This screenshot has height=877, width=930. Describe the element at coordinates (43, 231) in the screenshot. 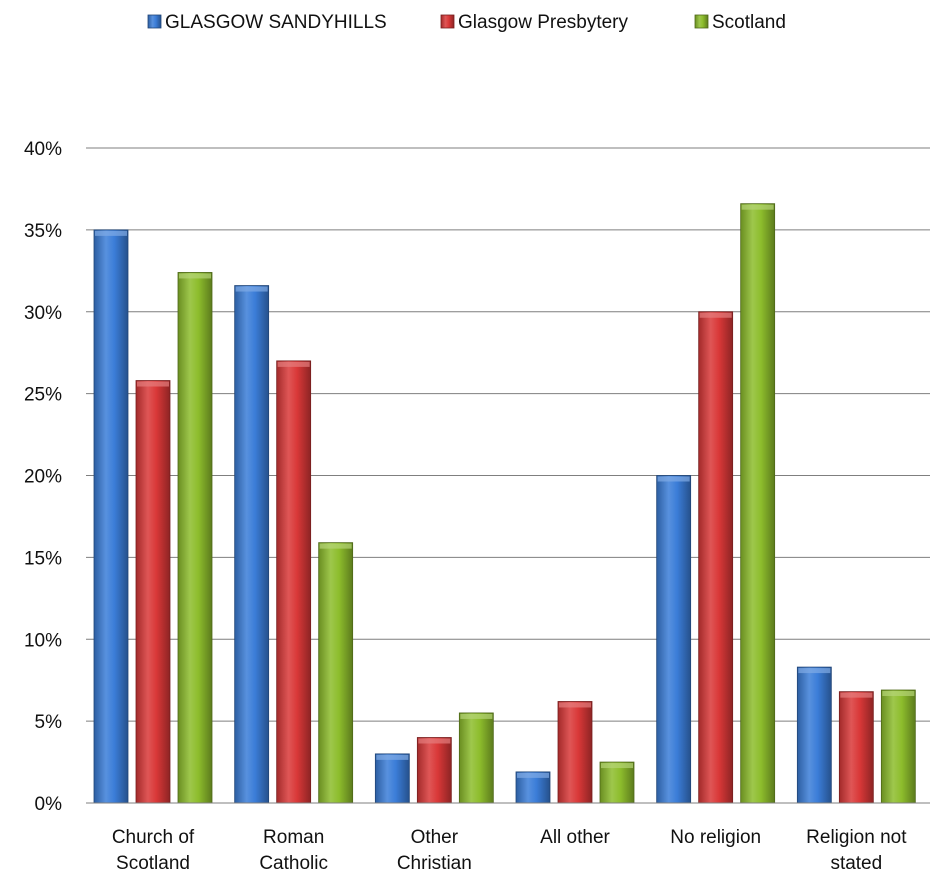

I see `y-tick-label: 35%` at that location.